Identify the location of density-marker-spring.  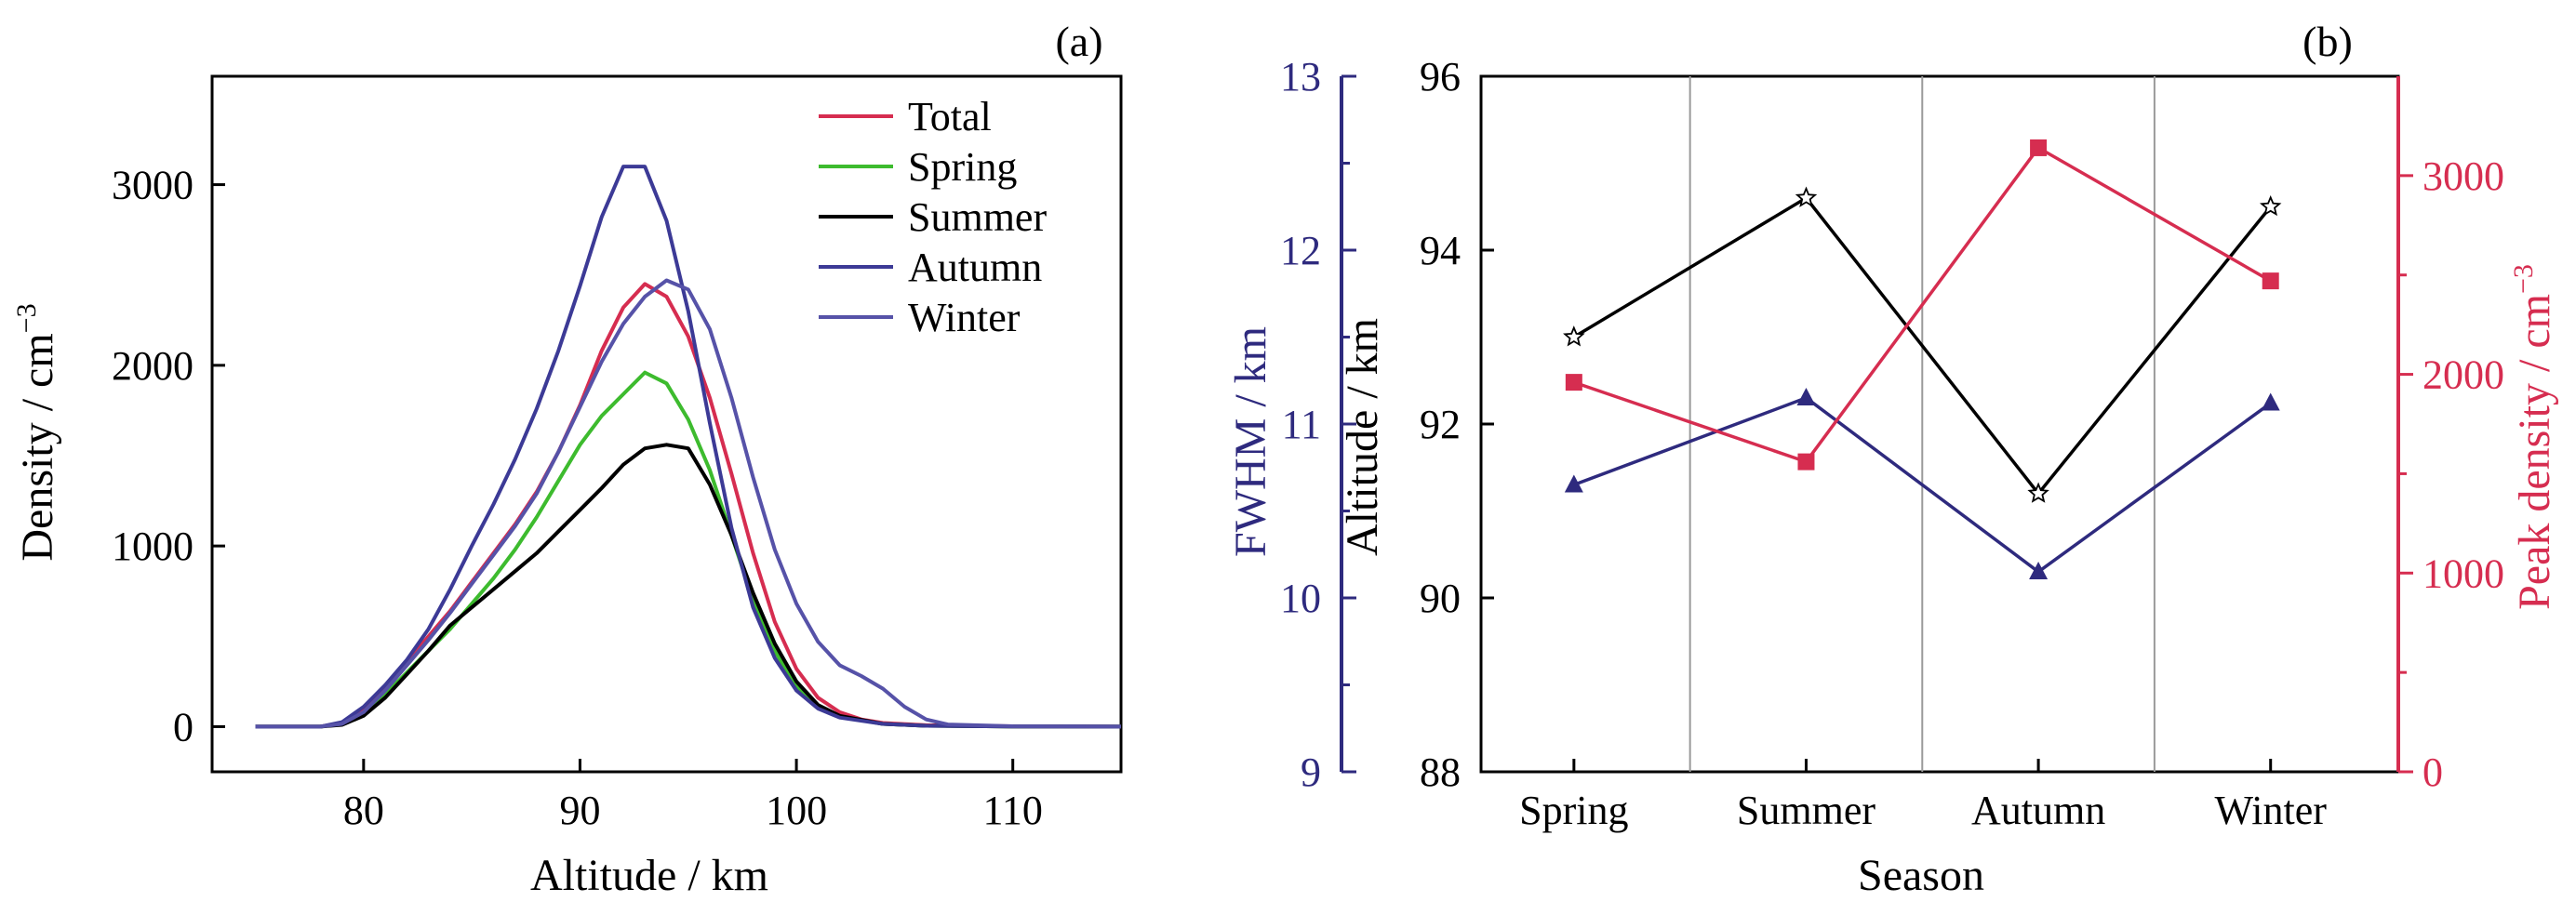
(1573, 382).